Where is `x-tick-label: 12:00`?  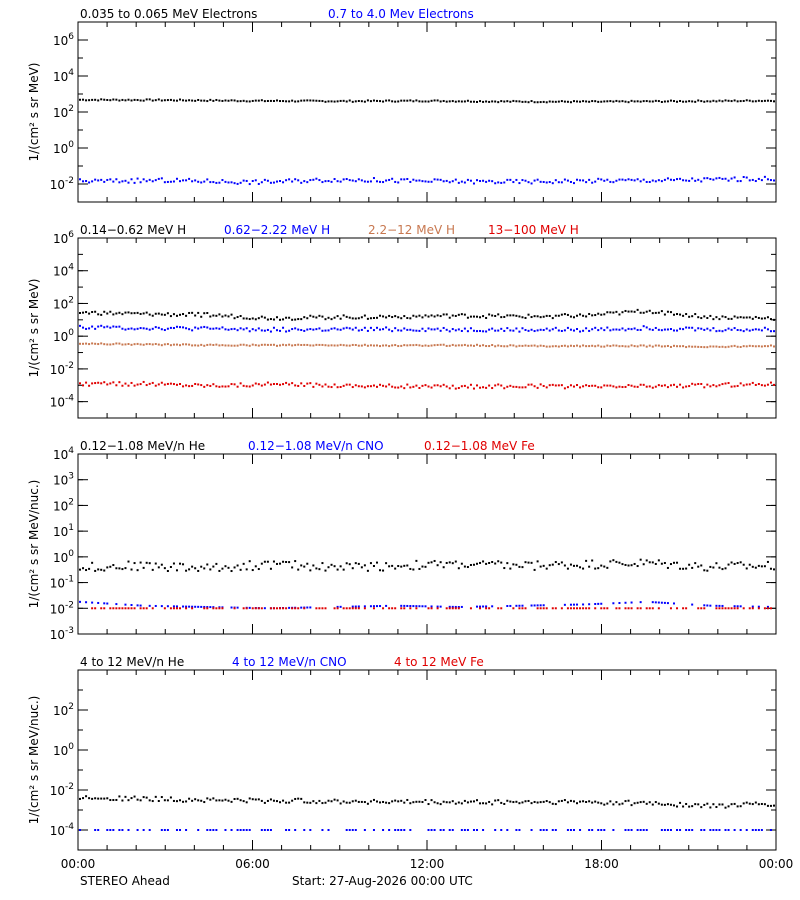 x-tick-label: 12:00 is located at coordinates (427, 864).